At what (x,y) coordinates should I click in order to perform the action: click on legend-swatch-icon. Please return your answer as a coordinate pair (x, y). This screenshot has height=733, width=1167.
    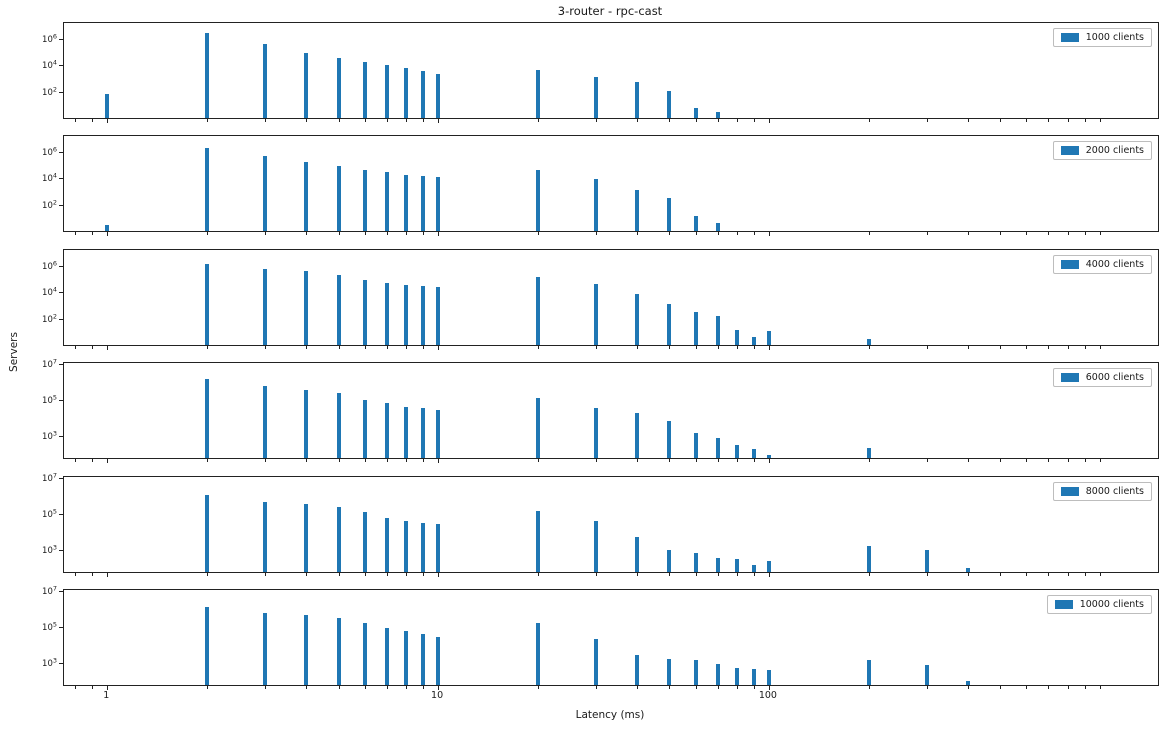
    Looking at the image, I should click on (1069, 491).